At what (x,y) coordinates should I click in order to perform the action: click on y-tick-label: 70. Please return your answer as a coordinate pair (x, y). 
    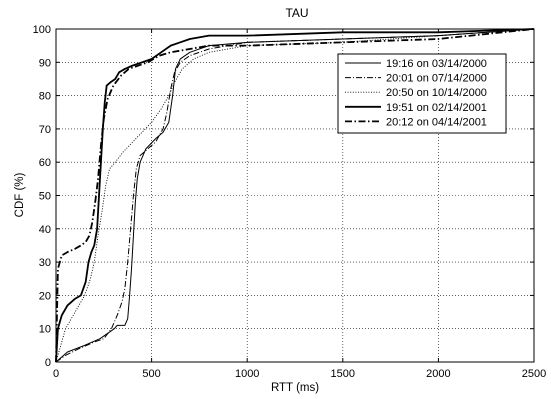
    Looking at the image, I should click on (45, 130).